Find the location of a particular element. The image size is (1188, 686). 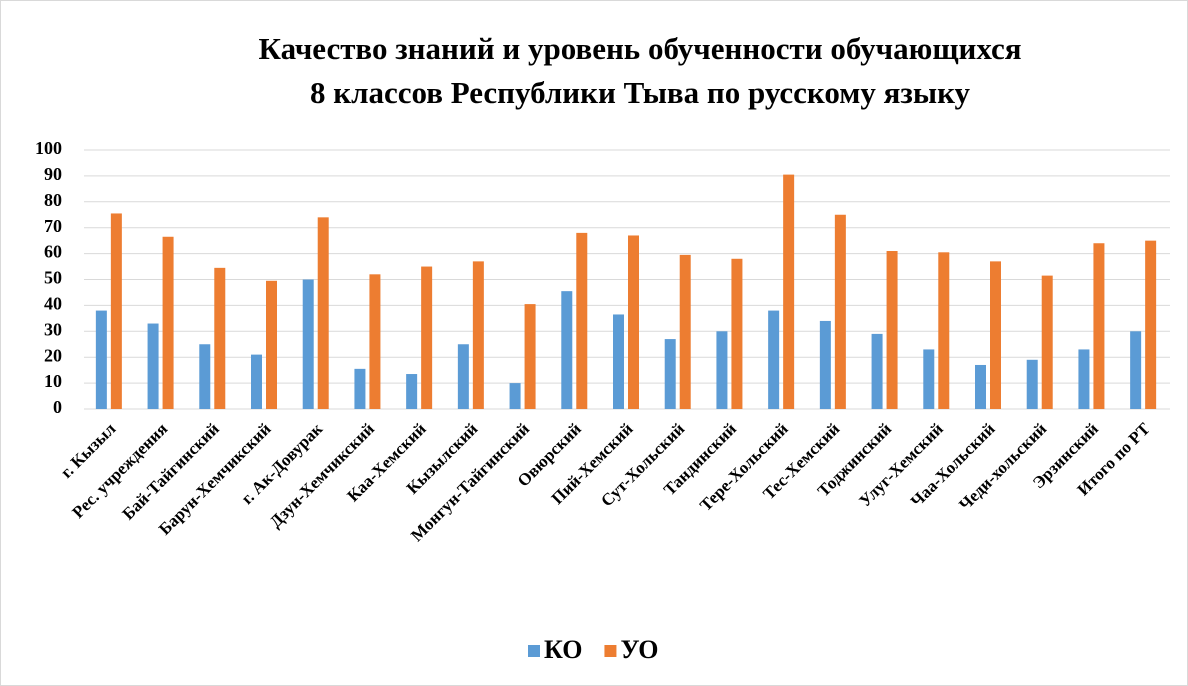

y-tick-label: 0 is located at coordinates (57, 407).